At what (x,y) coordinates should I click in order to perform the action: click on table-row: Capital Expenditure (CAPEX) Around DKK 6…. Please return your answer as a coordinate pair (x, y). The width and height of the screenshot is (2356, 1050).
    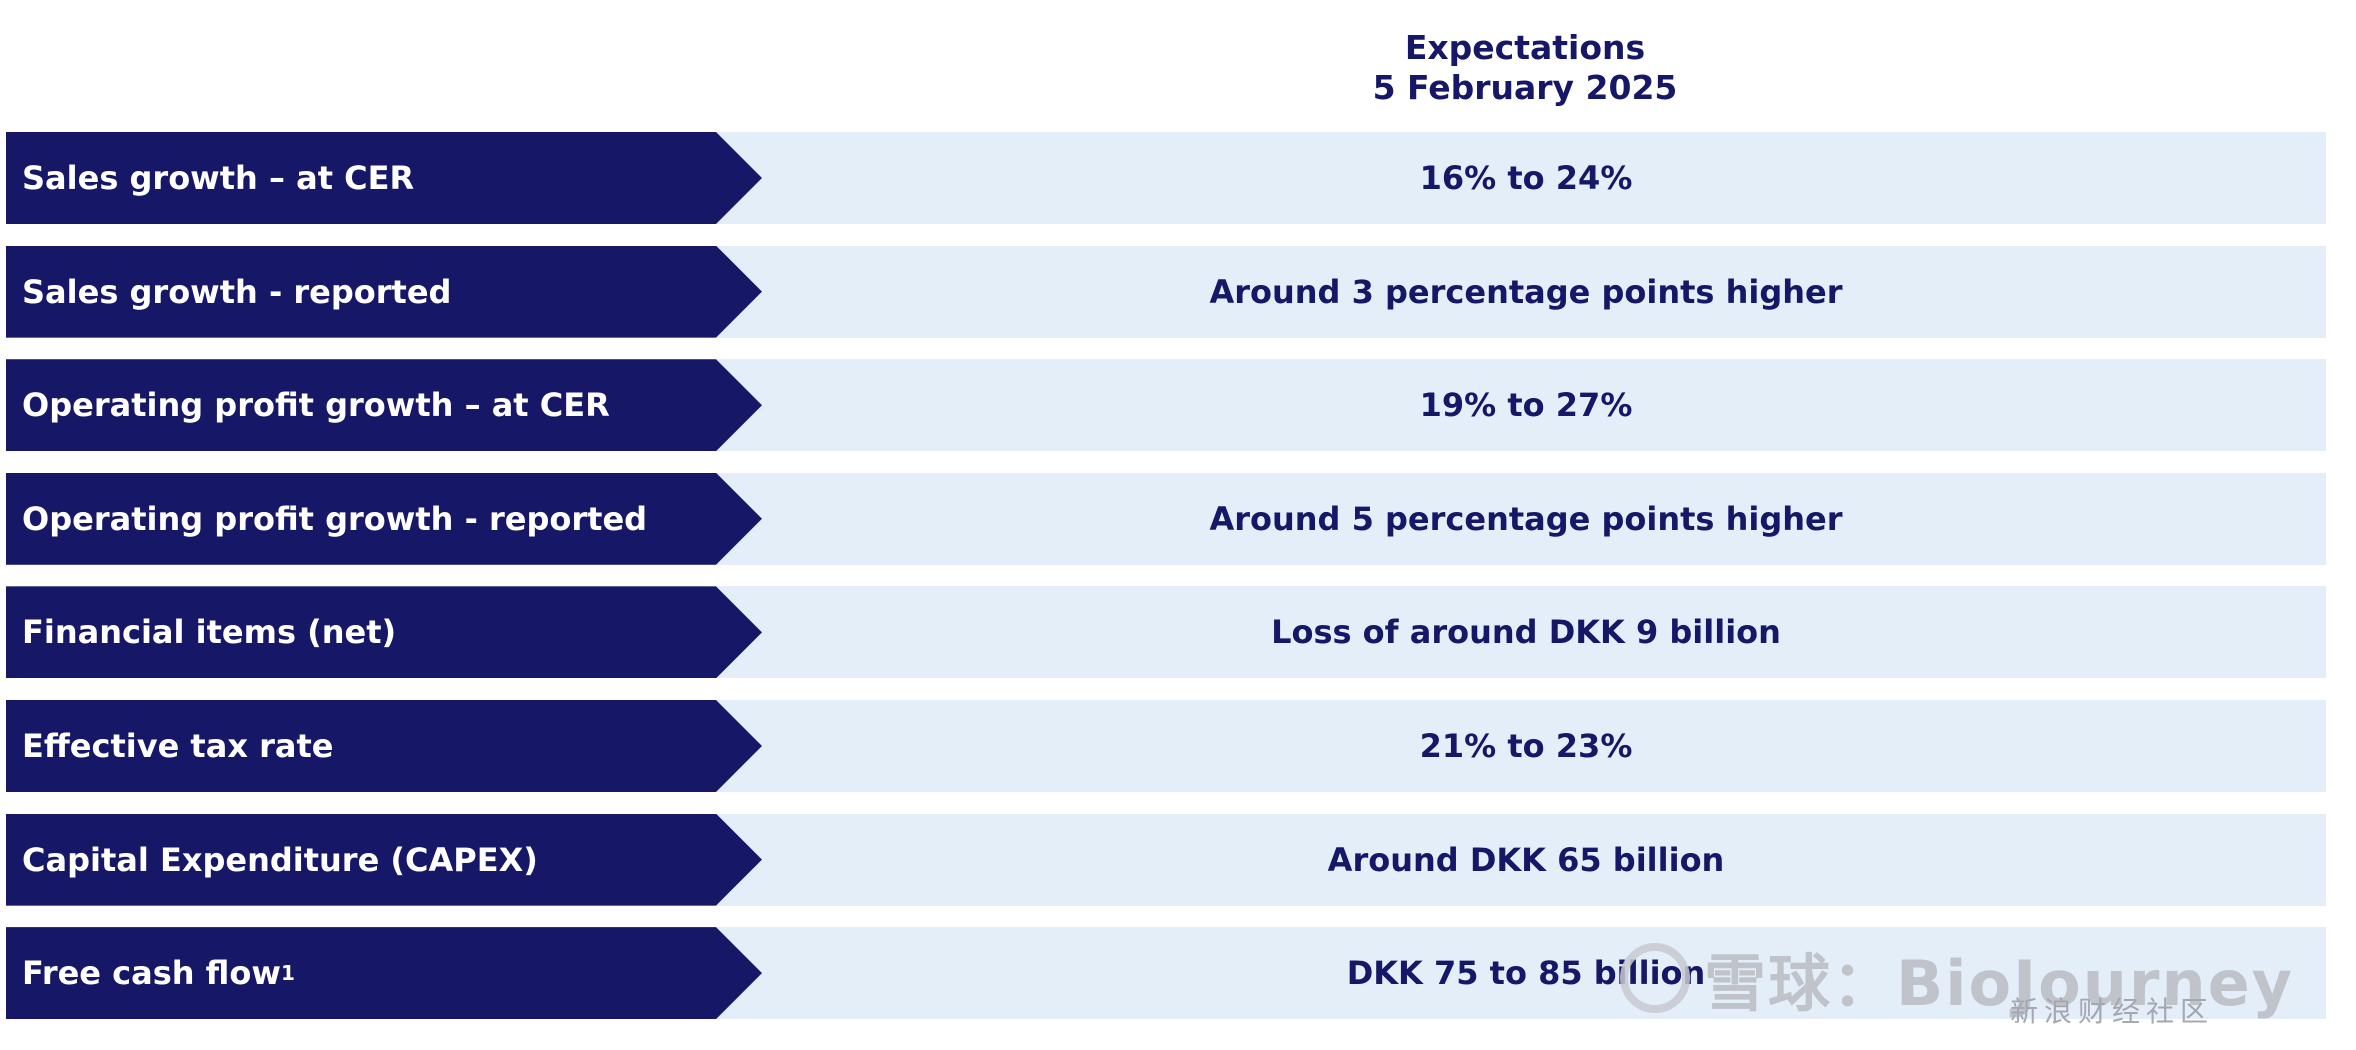
    Looking at the image, I should click on (1166, 859).